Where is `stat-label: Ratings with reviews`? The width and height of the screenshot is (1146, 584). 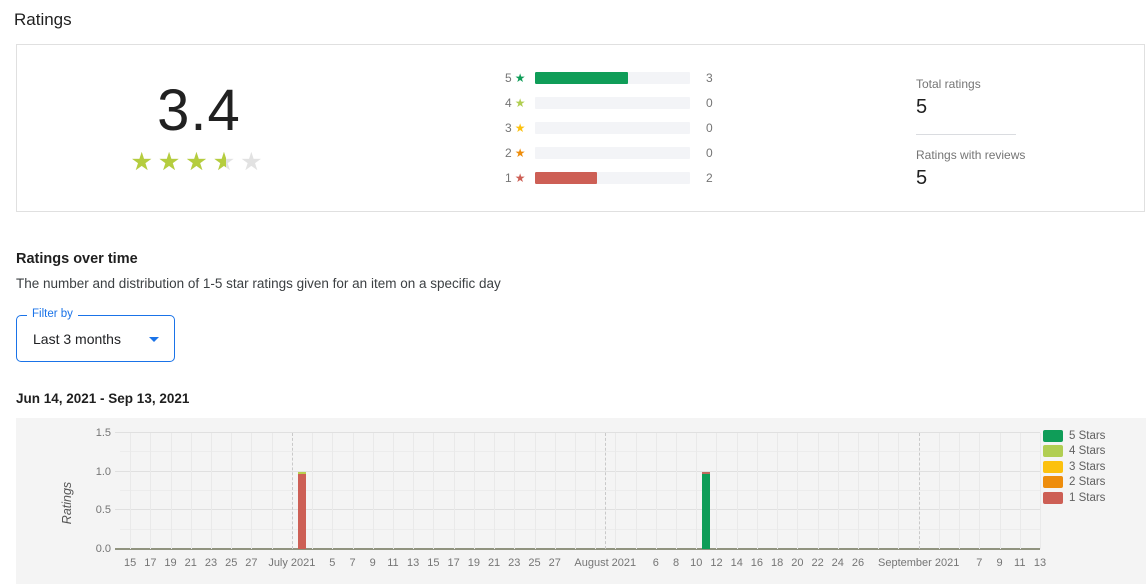 stat-label: Ratings with reviews is located at coordinates (971, 155).